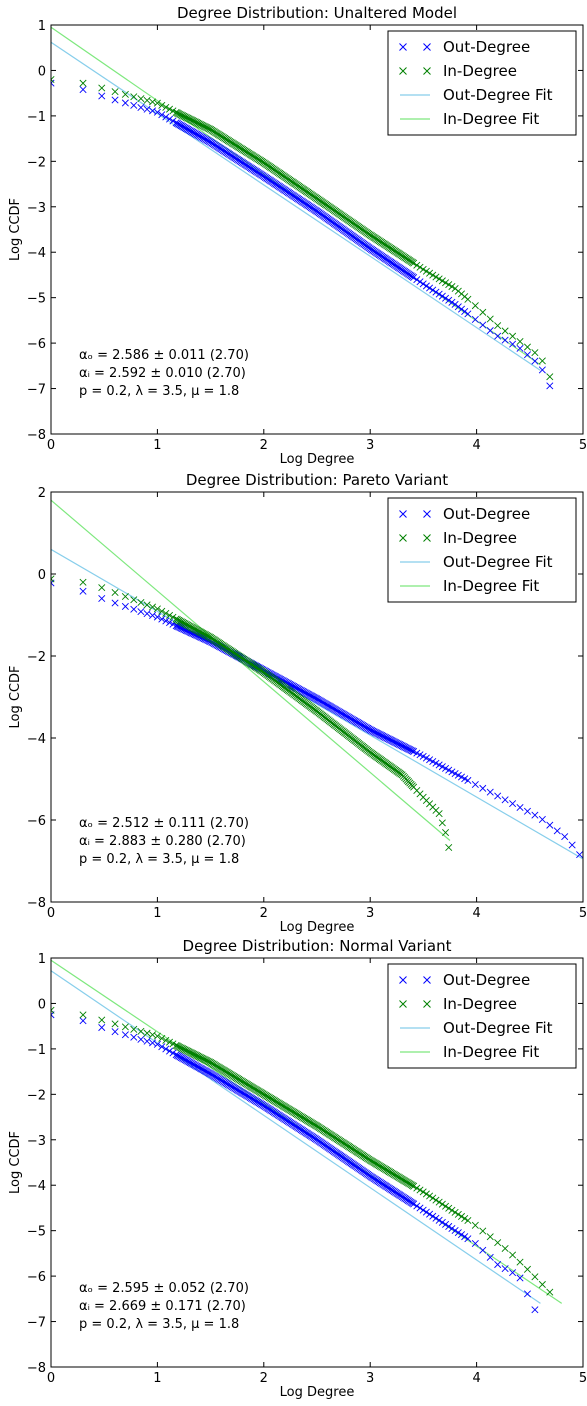 This screenshot has height=1406, width=587. Describe the element at coordinates (36, 1186) in the screenshot. I see `y-tick-label: −4` at that location.